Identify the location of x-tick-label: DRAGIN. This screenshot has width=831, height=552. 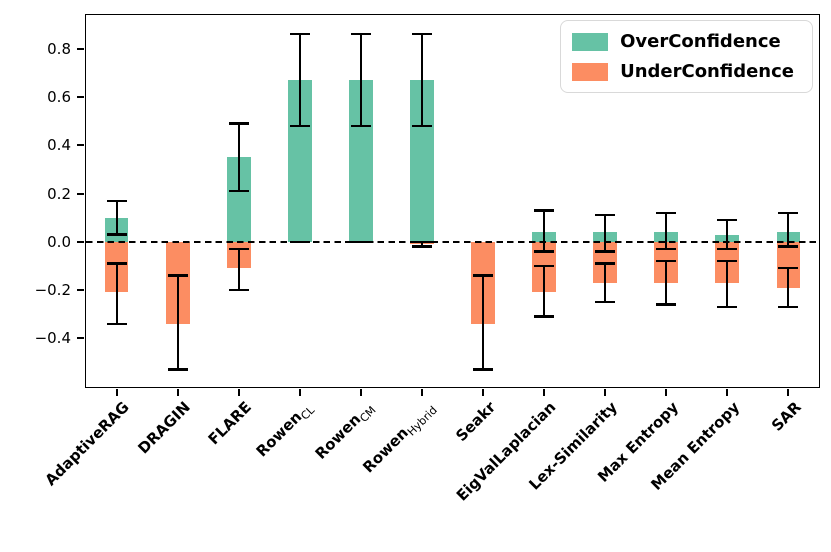
(163, 428).